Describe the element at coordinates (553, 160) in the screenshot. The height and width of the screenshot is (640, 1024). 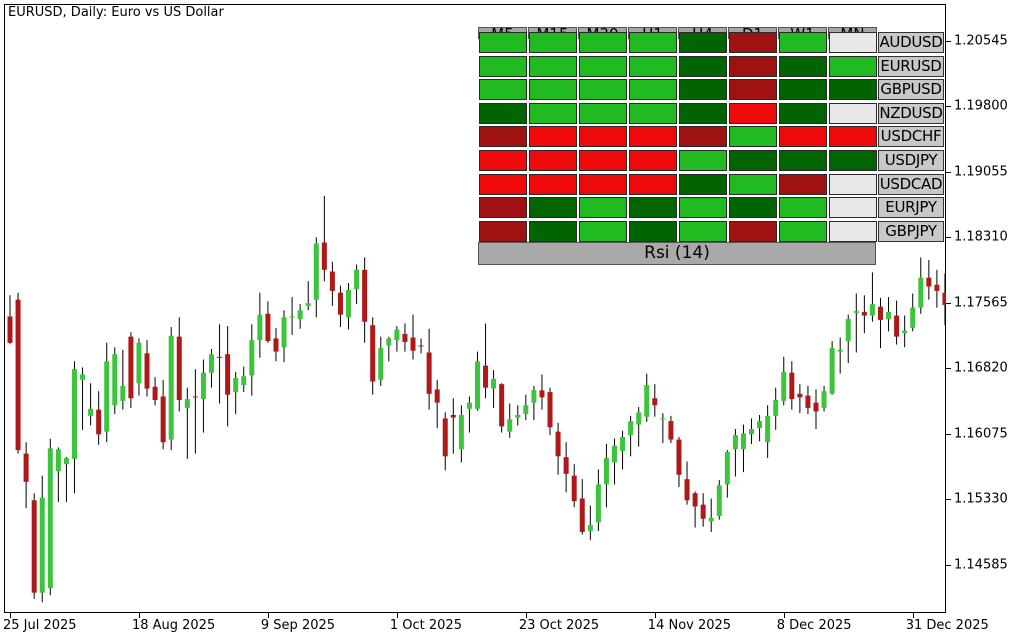
I see `rsi-cell-usdjpy-m15` at that location.